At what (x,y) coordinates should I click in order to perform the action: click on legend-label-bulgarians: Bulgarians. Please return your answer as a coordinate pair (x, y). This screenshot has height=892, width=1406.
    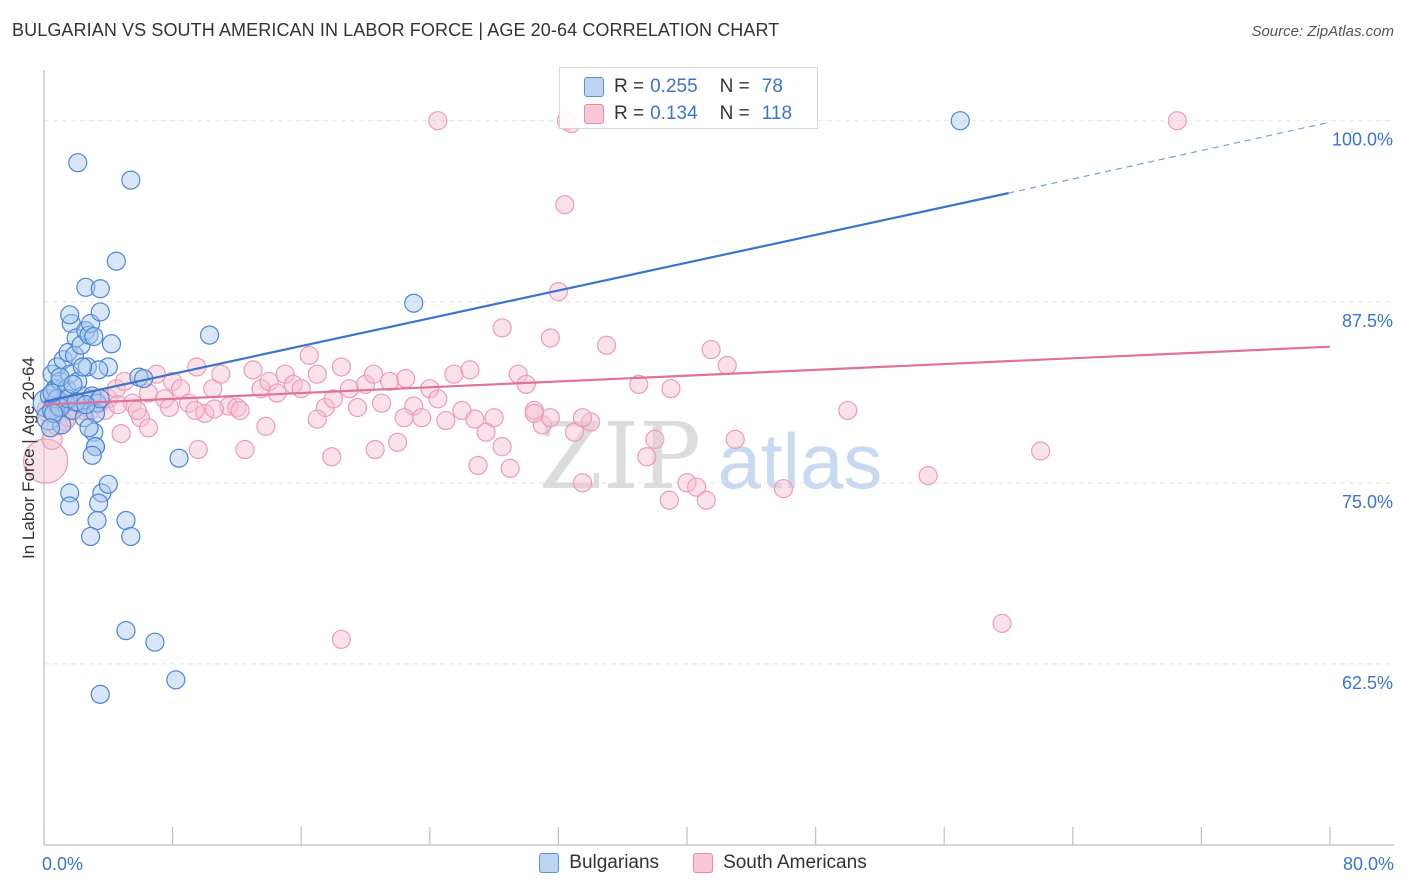
    Looking at the image, I should click on (614, 862).